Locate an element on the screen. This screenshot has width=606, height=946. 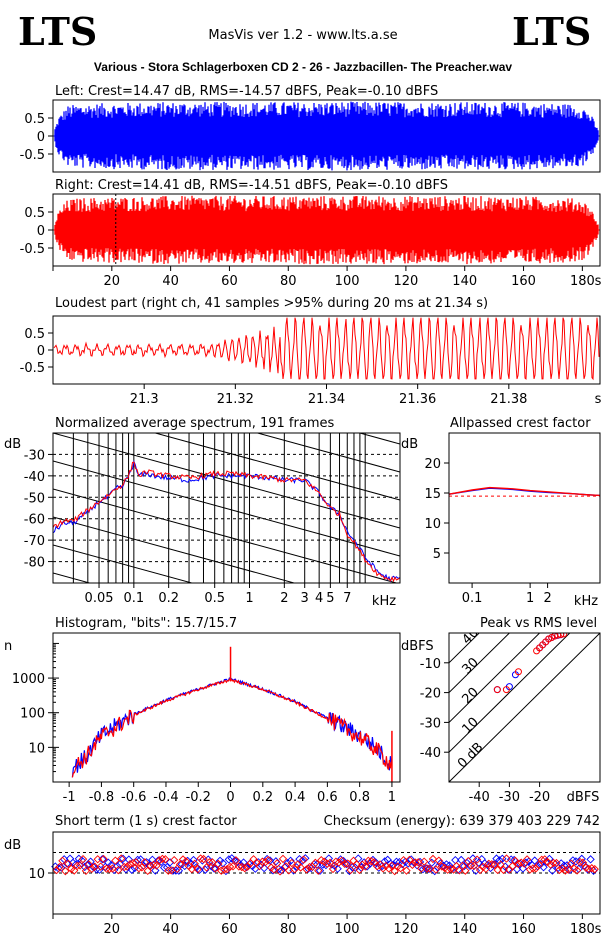
loudest-line is located at coordinates (326, 349).